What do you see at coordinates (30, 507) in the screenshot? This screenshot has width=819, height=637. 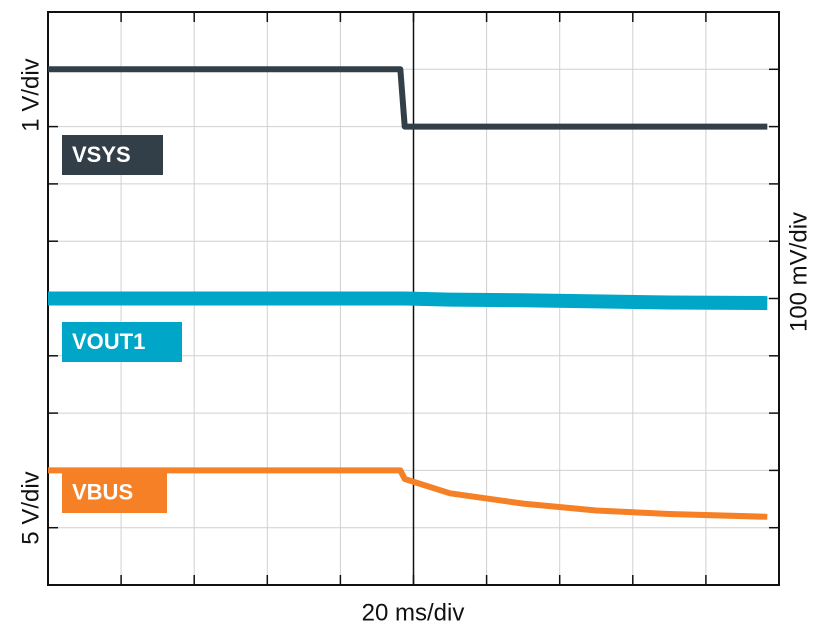 I see `y-axis-label: 5 V/div` at bounding box center [30, 507].